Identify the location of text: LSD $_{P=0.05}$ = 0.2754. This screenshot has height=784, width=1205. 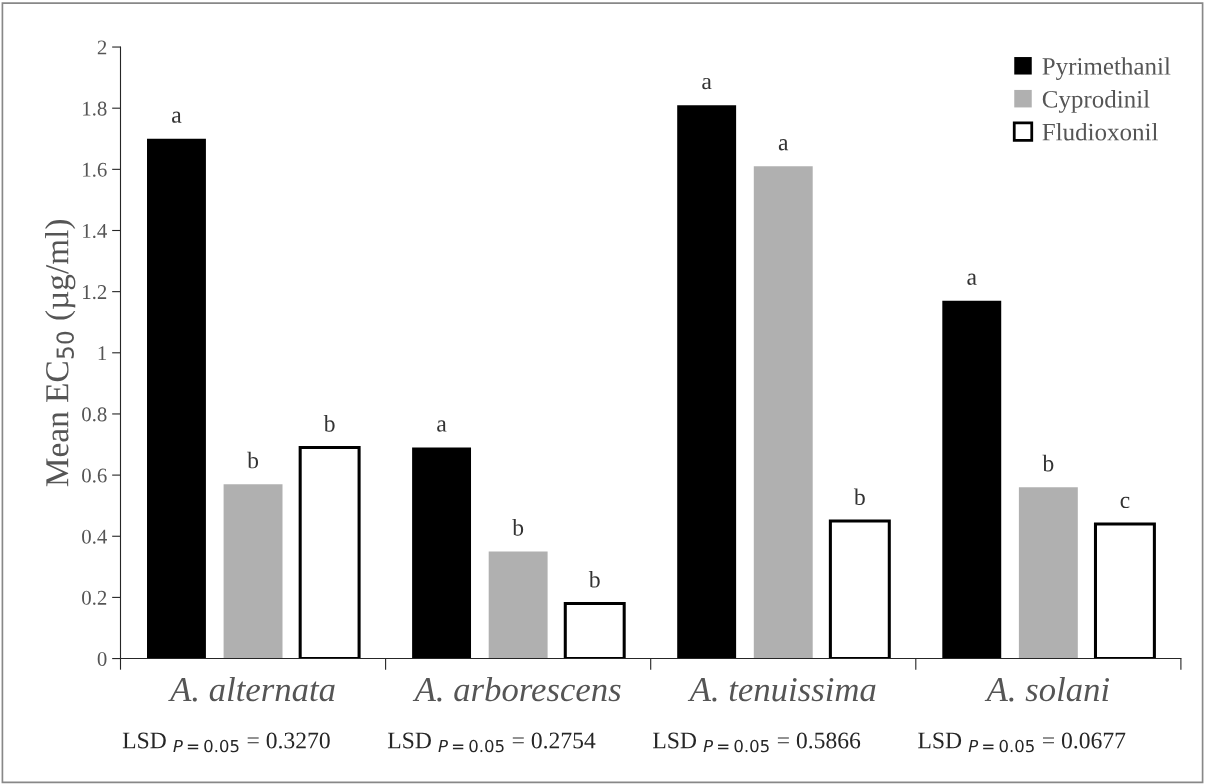
(491, 742).